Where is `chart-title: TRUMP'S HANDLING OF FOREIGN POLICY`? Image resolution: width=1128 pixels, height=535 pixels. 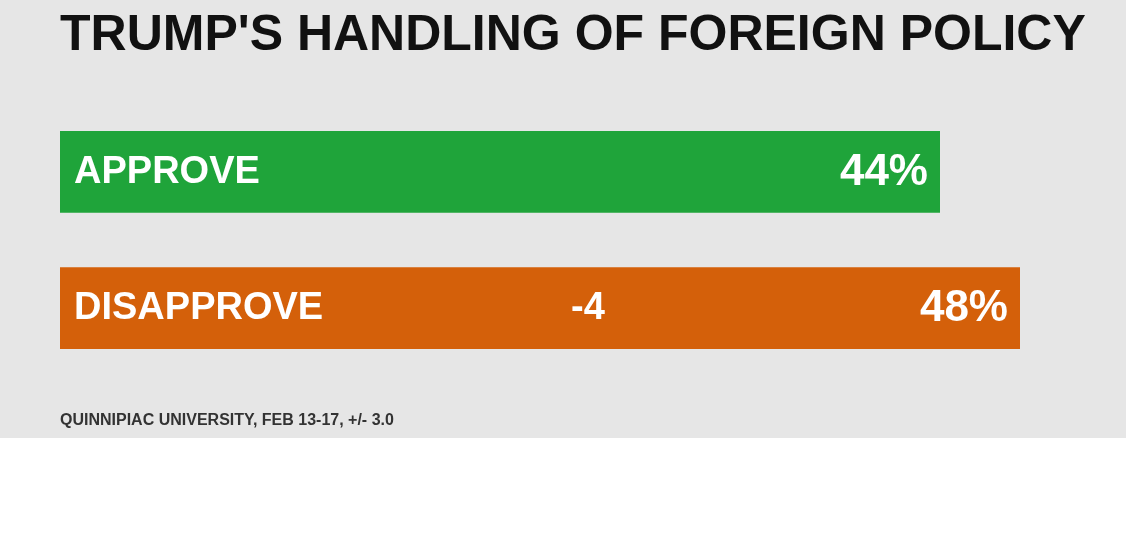 chart-title: TRUMP'S HANDLING OF FOREIGN POLICY is located at coordinates (573, 33).